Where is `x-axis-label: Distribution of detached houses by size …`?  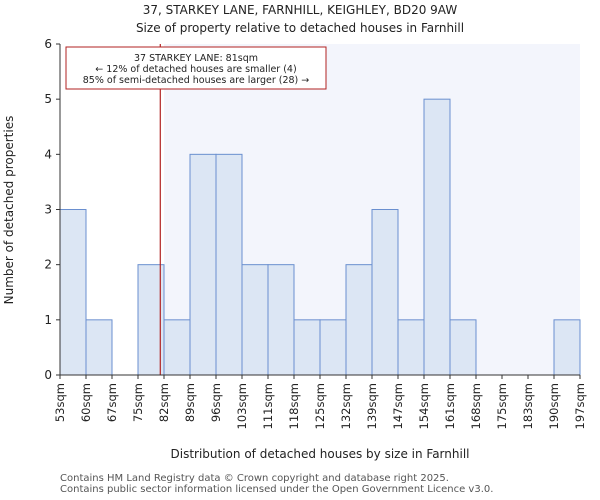 x-axis-label: Distribution of detached houses by size … is located at coordinates (320, 454).